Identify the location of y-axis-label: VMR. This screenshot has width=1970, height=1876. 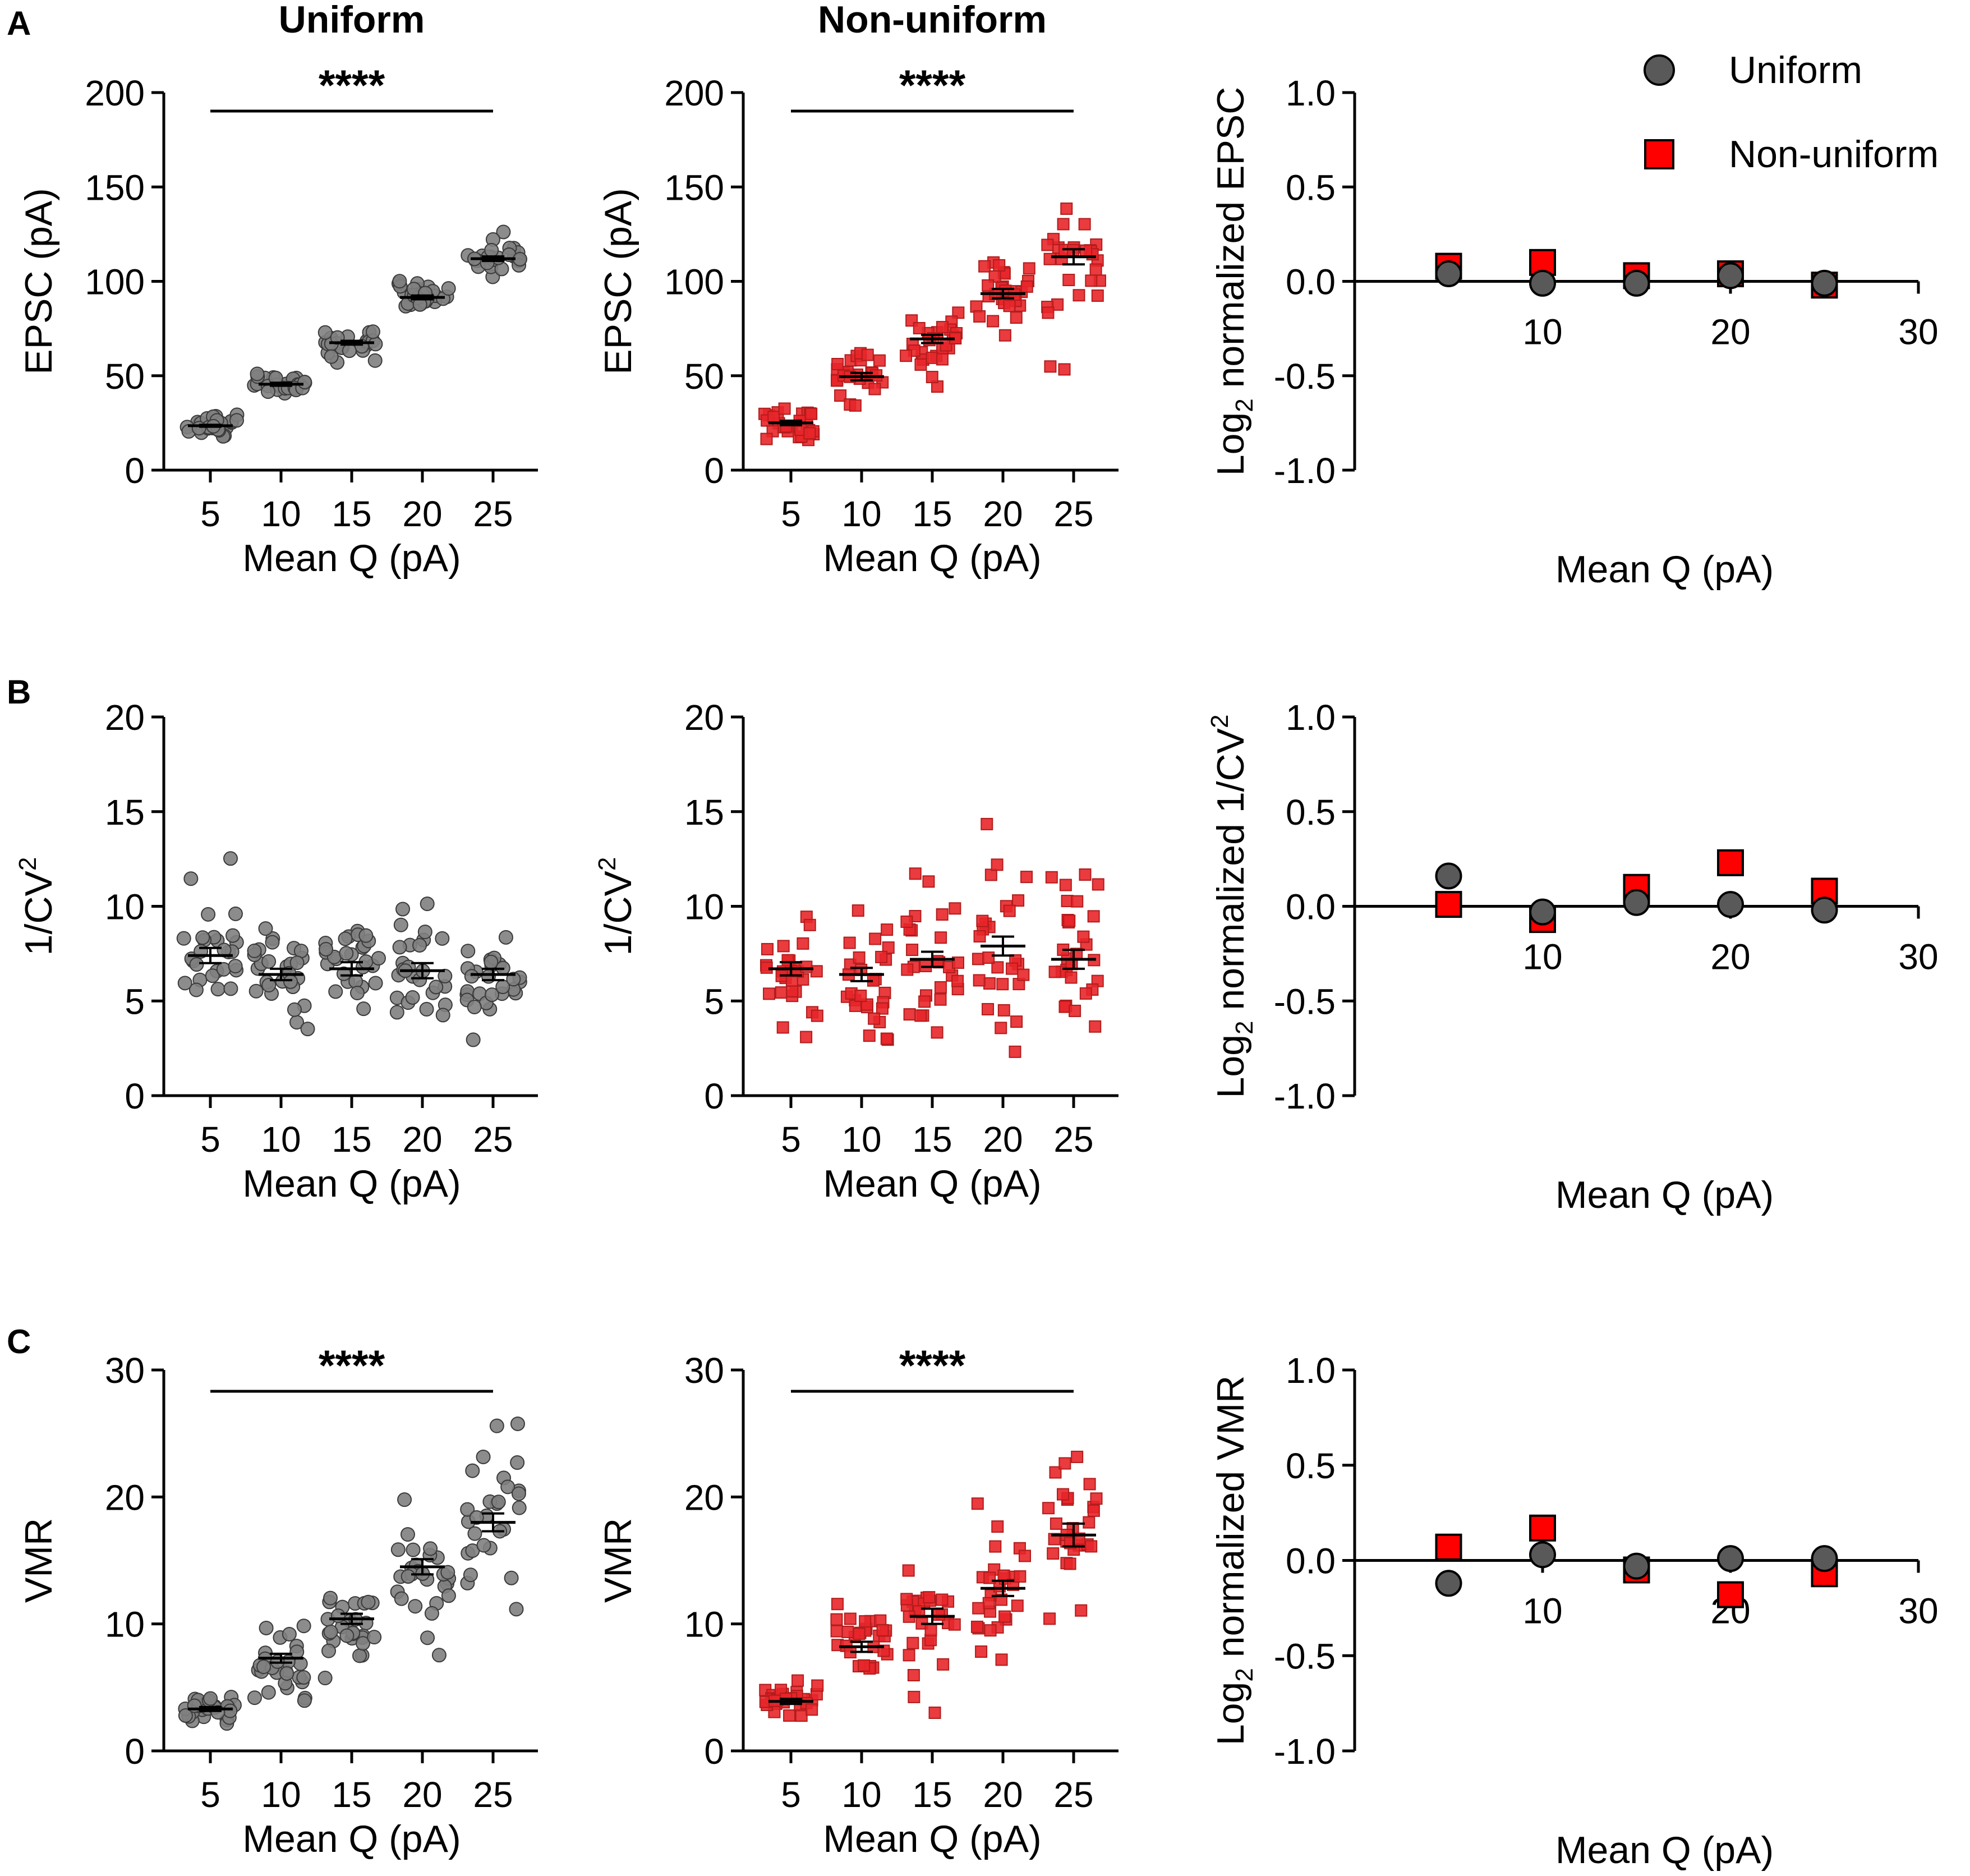
(38, 1560).